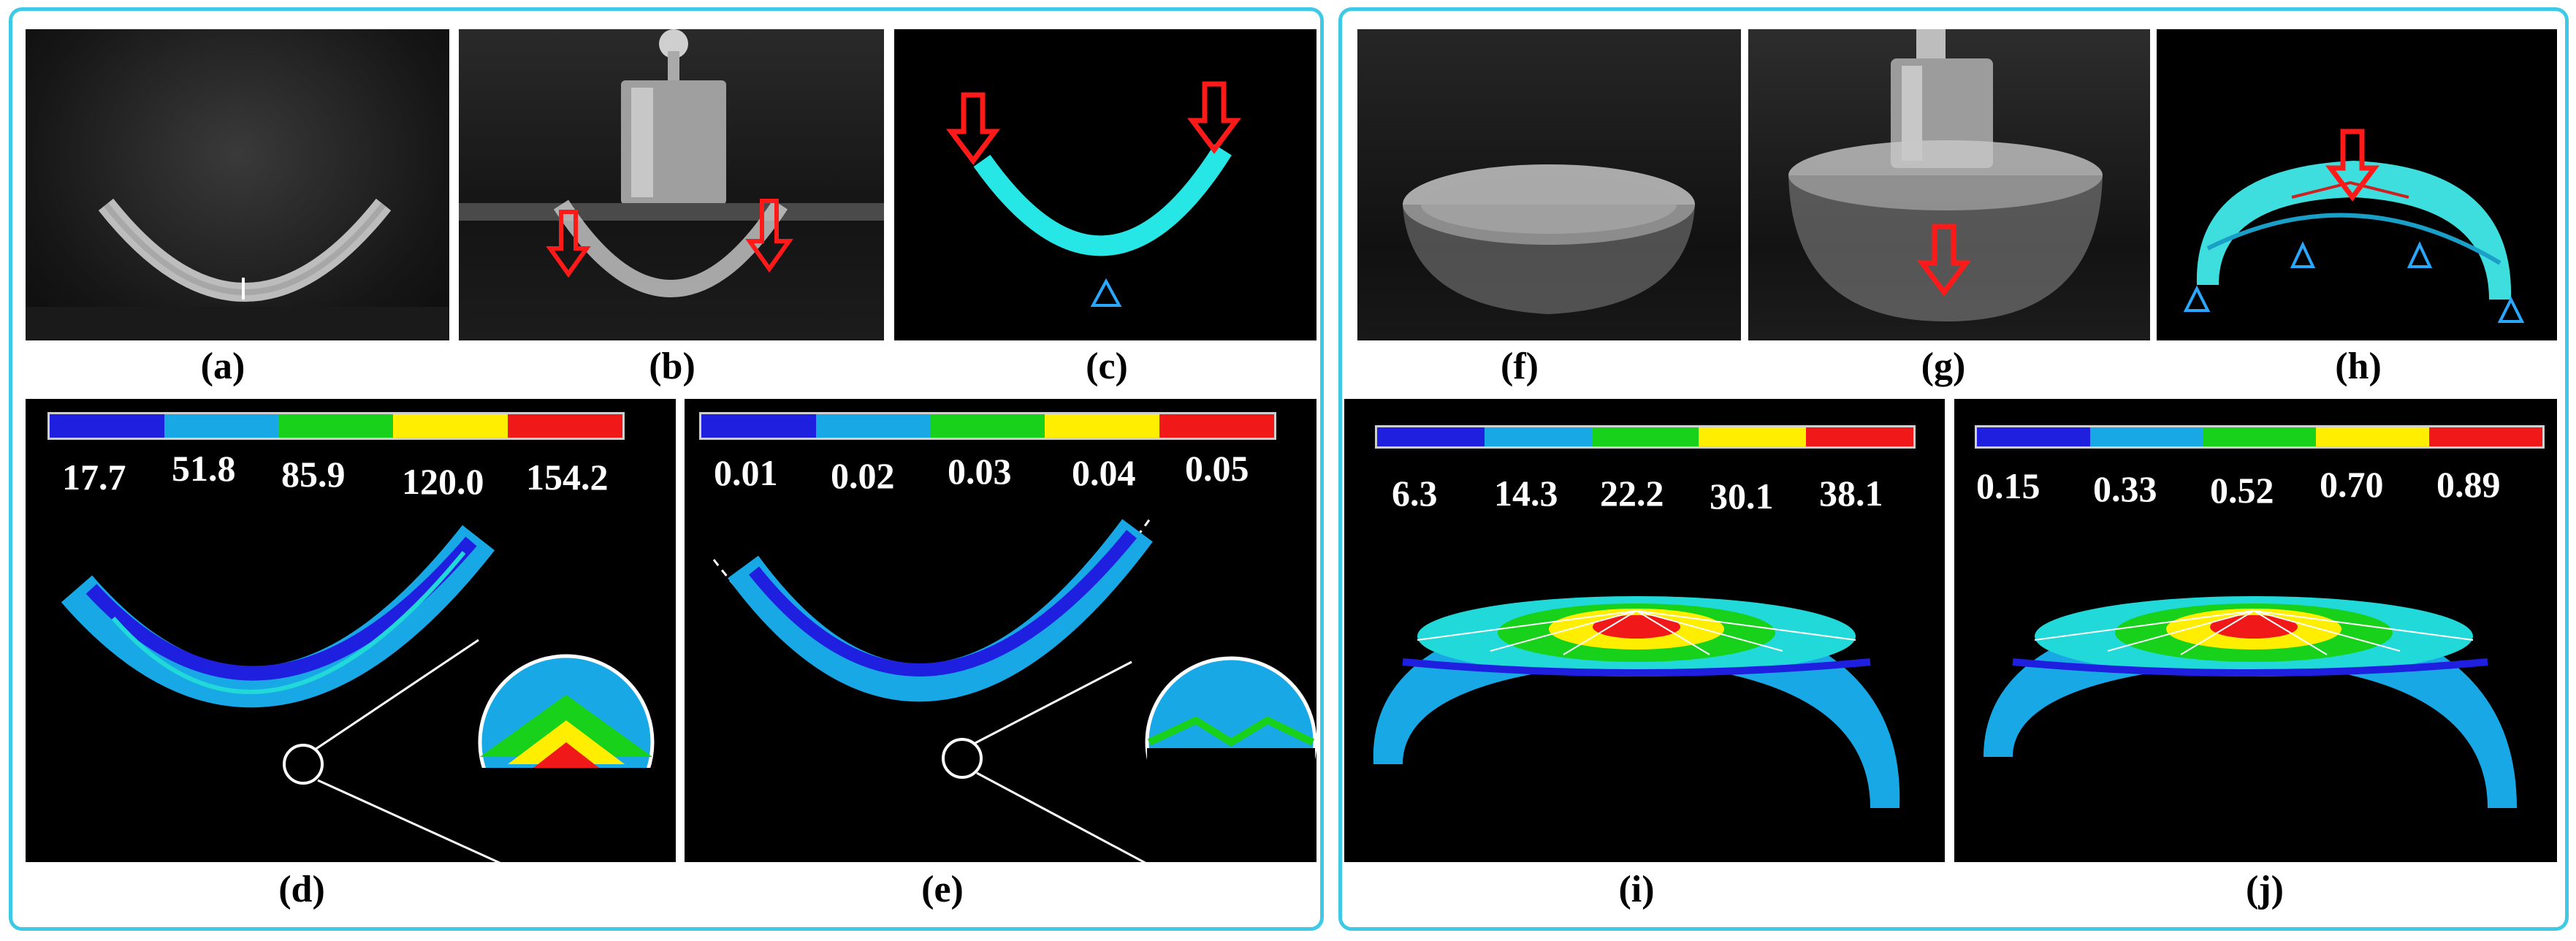 The image size is (2576, 941). I want to click on legend-e-tick-4: 0.04, so click(1104, 472).